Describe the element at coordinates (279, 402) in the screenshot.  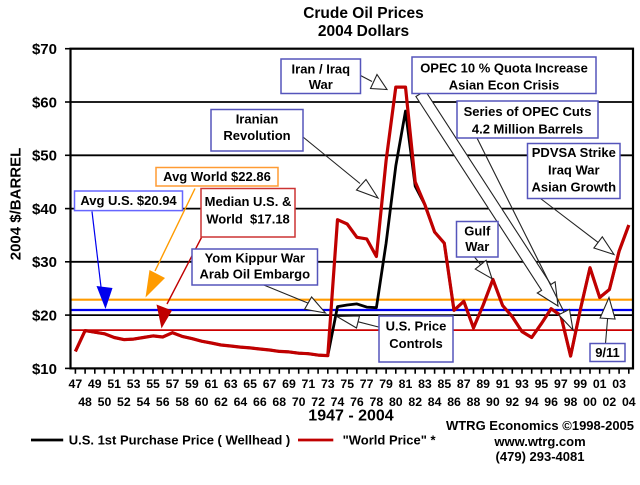
I see `svg-text: 68` at that location.